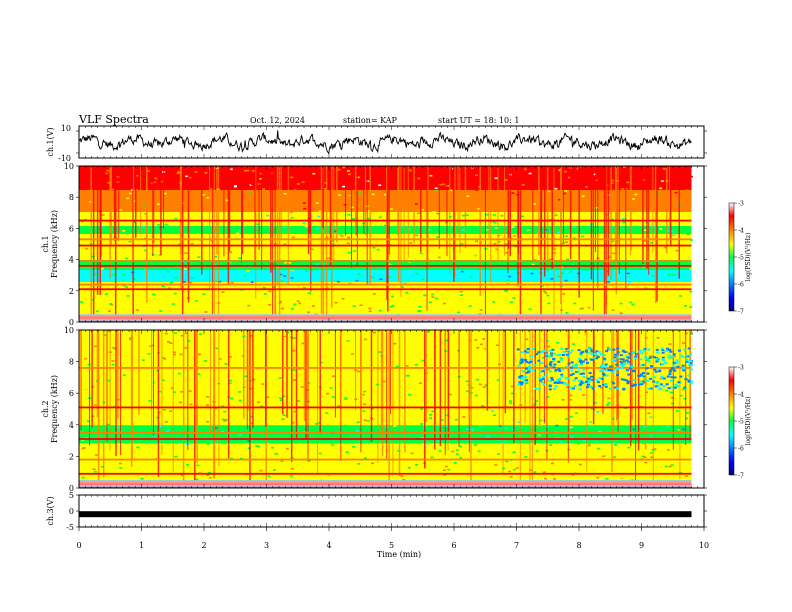 The width and height of the screenshot is (792, 612). I want to click on spectrogram-ytick-label: 10, so click(69, 330).